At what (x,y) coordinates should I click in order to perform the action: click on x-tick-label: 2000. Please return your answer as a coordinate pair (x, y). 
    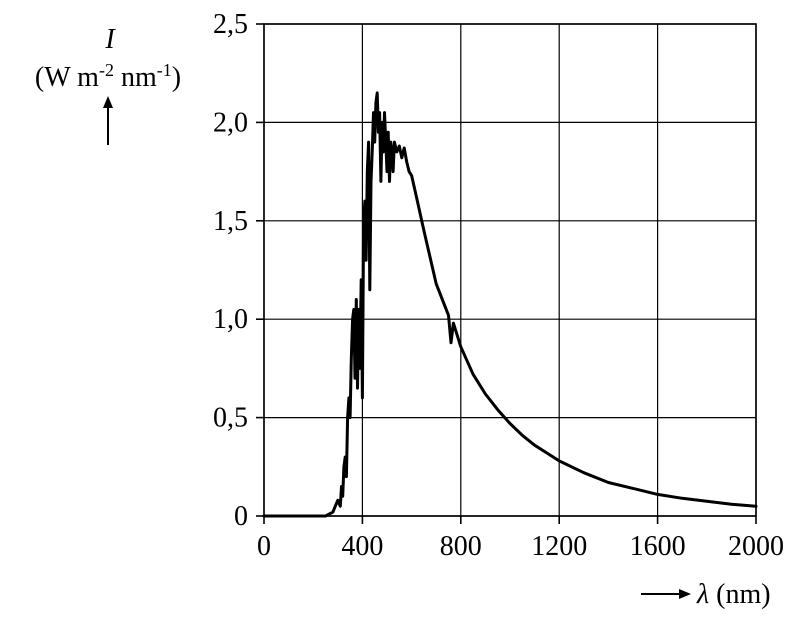
    Looking at the image, I should click on (756, 546).